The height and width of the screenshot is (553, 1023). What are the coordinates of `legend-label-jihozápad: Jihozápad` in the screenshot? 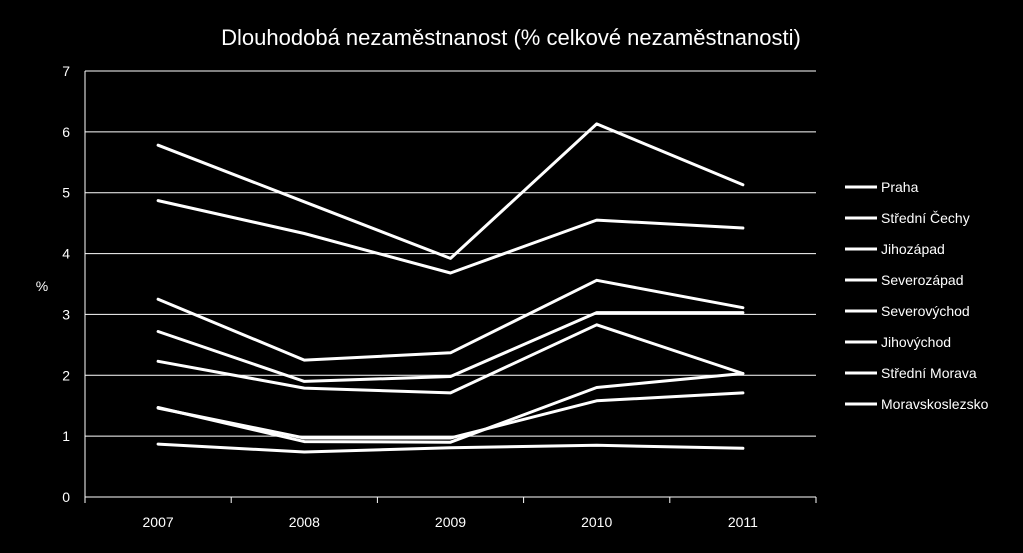 It's located at (913, 249).